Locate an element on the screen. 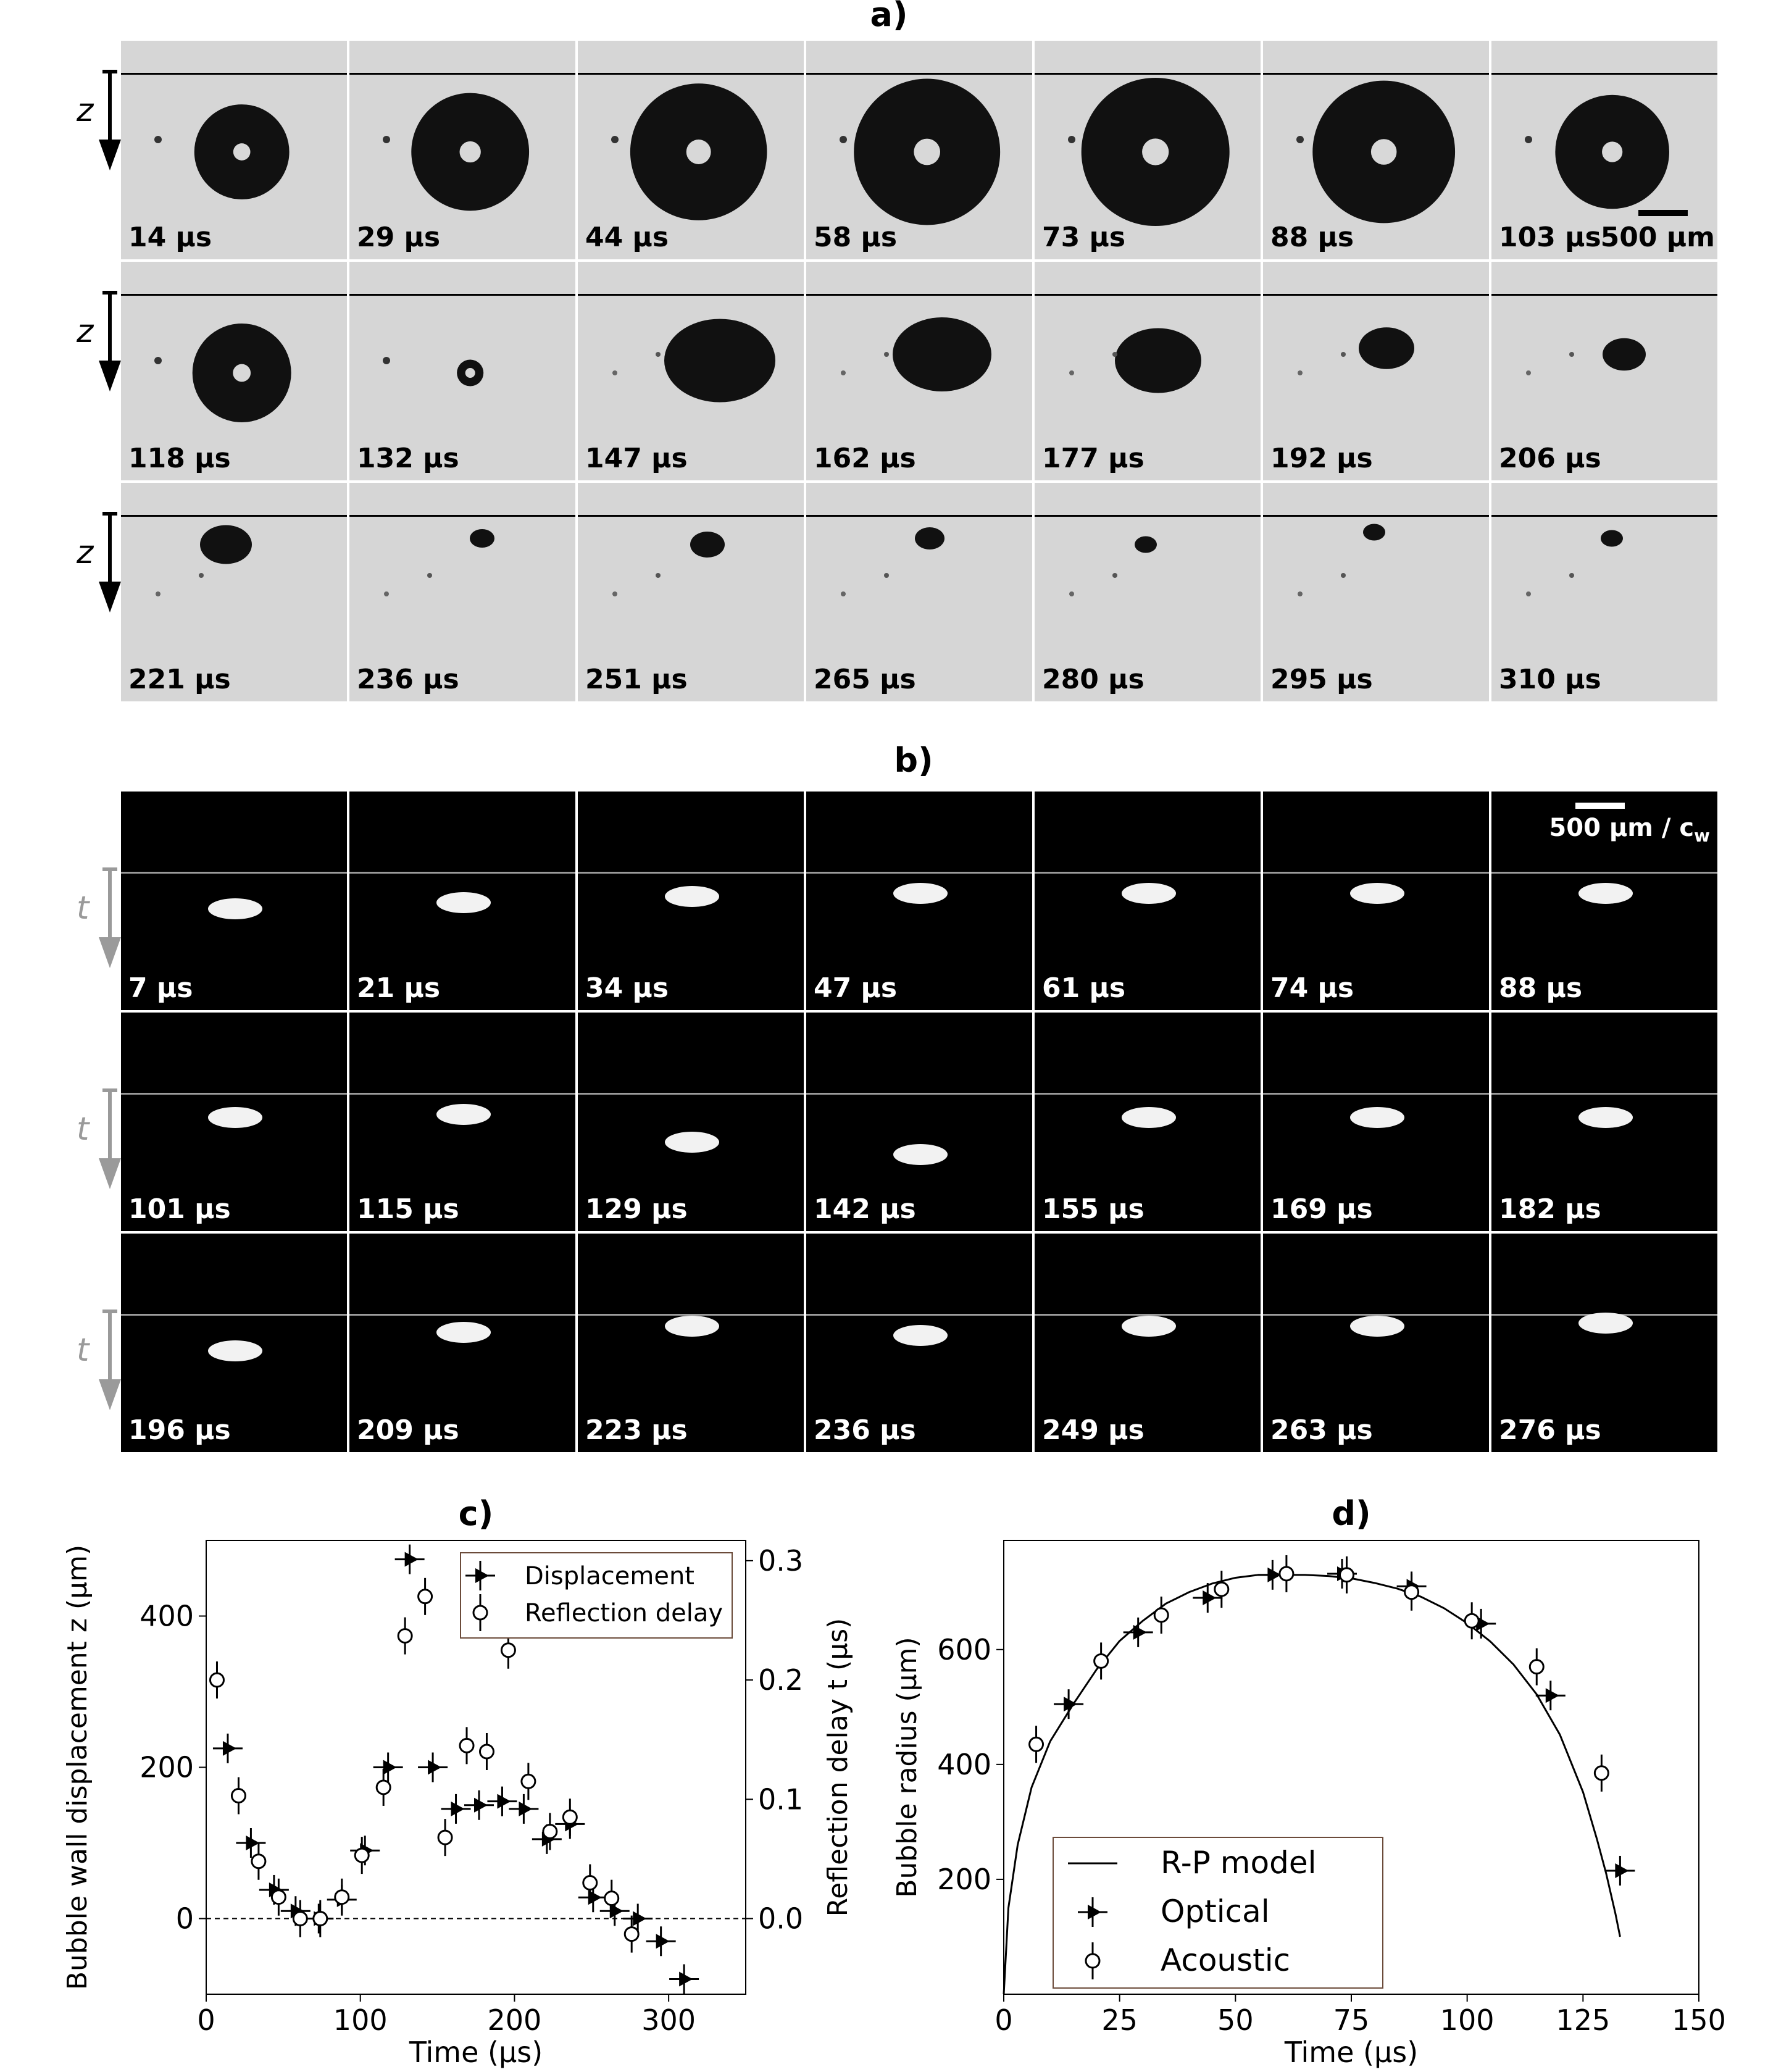 This screenshot has width=1768, height=2072. y-tick-label: 400 is located at coordinates (167, 1616).